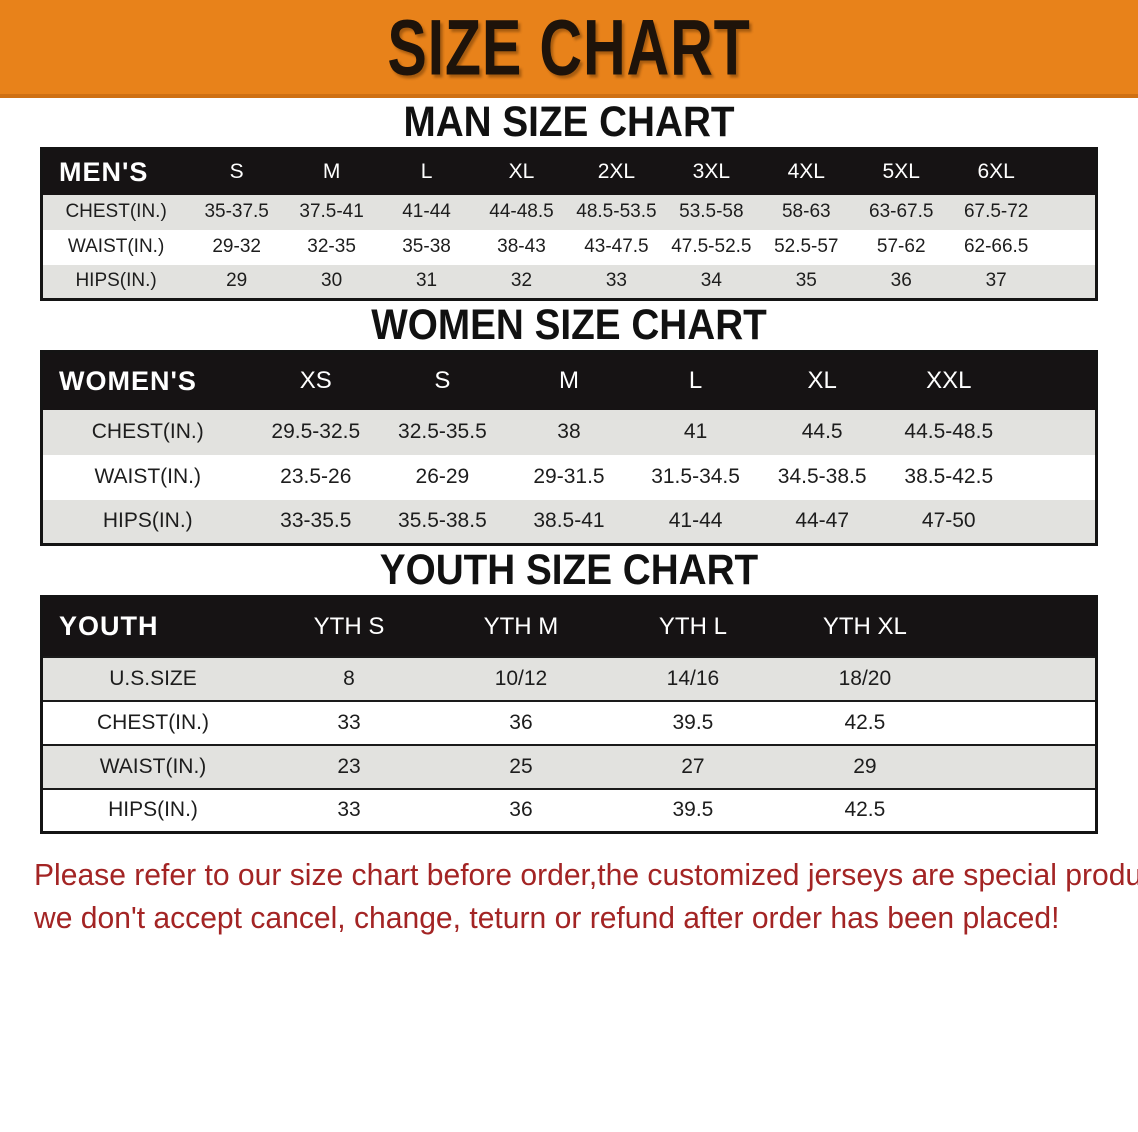  I want to click on size-column-header: YTH S, so click(349, 626).